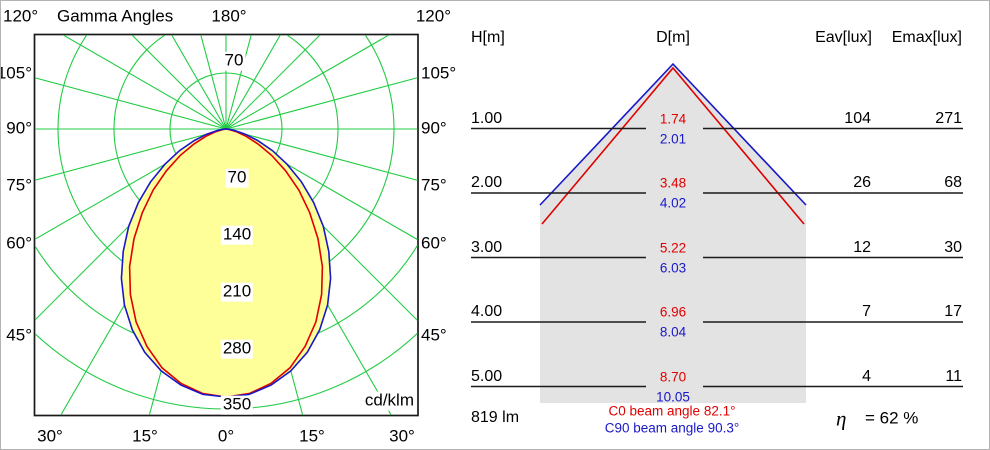 Image resolution: width=990 pixels, height=450 pixels. Describe the element at coordinates (229, 16) in the screenshot. I see `polar-top-center-angle-label: 180°` at that location.